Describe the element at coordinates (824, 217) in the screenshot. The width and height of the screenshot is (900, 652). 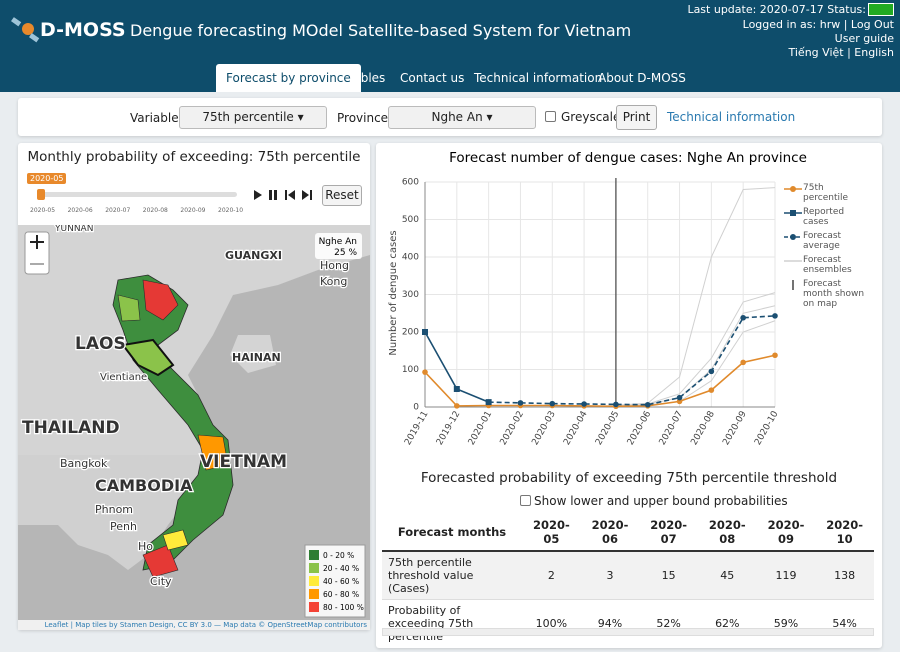
I see `legend-label: Reported cases` at that location.